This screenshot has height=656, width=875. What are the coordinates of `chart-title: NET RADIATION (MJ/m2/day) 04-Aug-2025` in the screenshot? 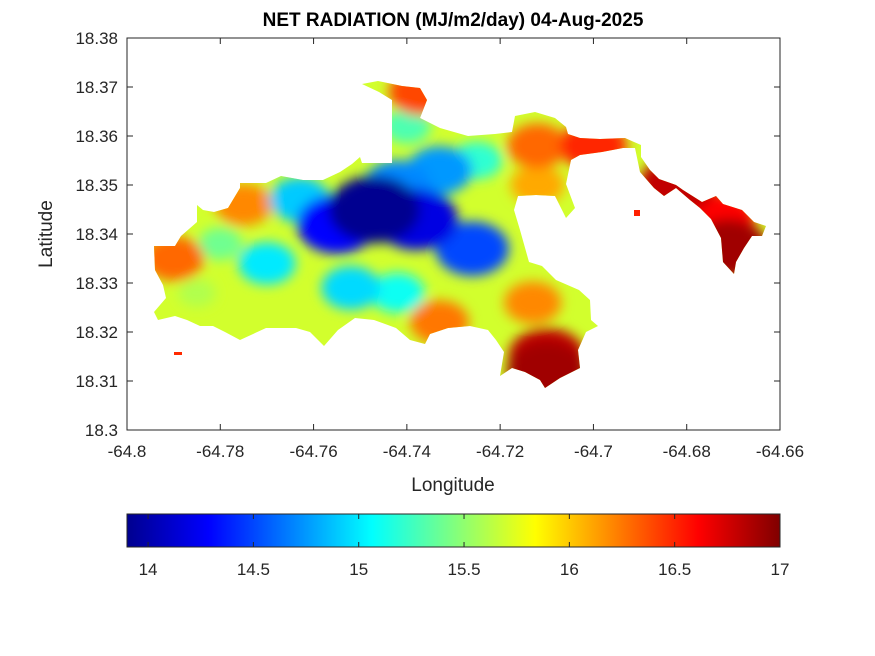 It's located at (453, 20).